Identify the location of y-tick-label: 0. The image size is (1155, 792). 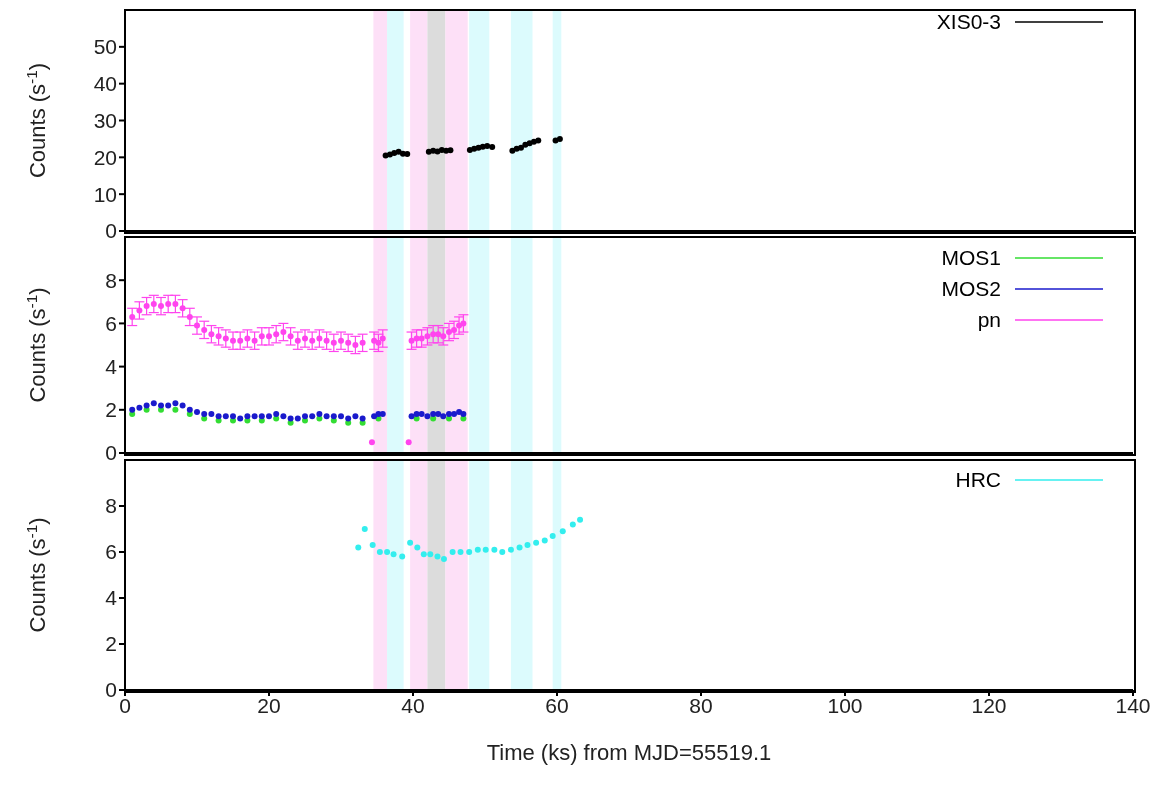
(111, 453).